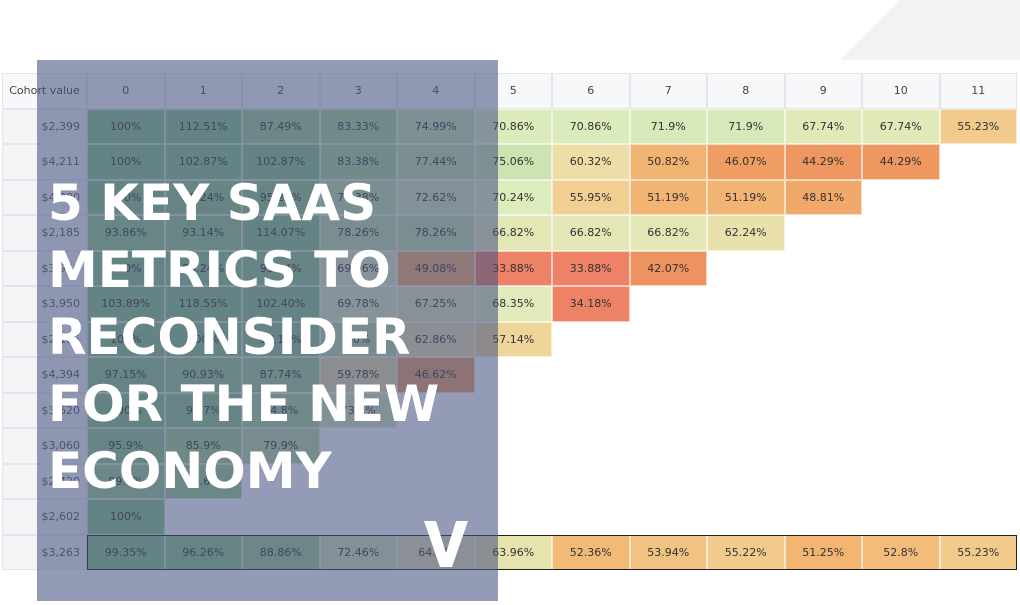 This screenshot has height=605, width=1020. I want to click on retention-cell: 60.32%, so click(591, 162).